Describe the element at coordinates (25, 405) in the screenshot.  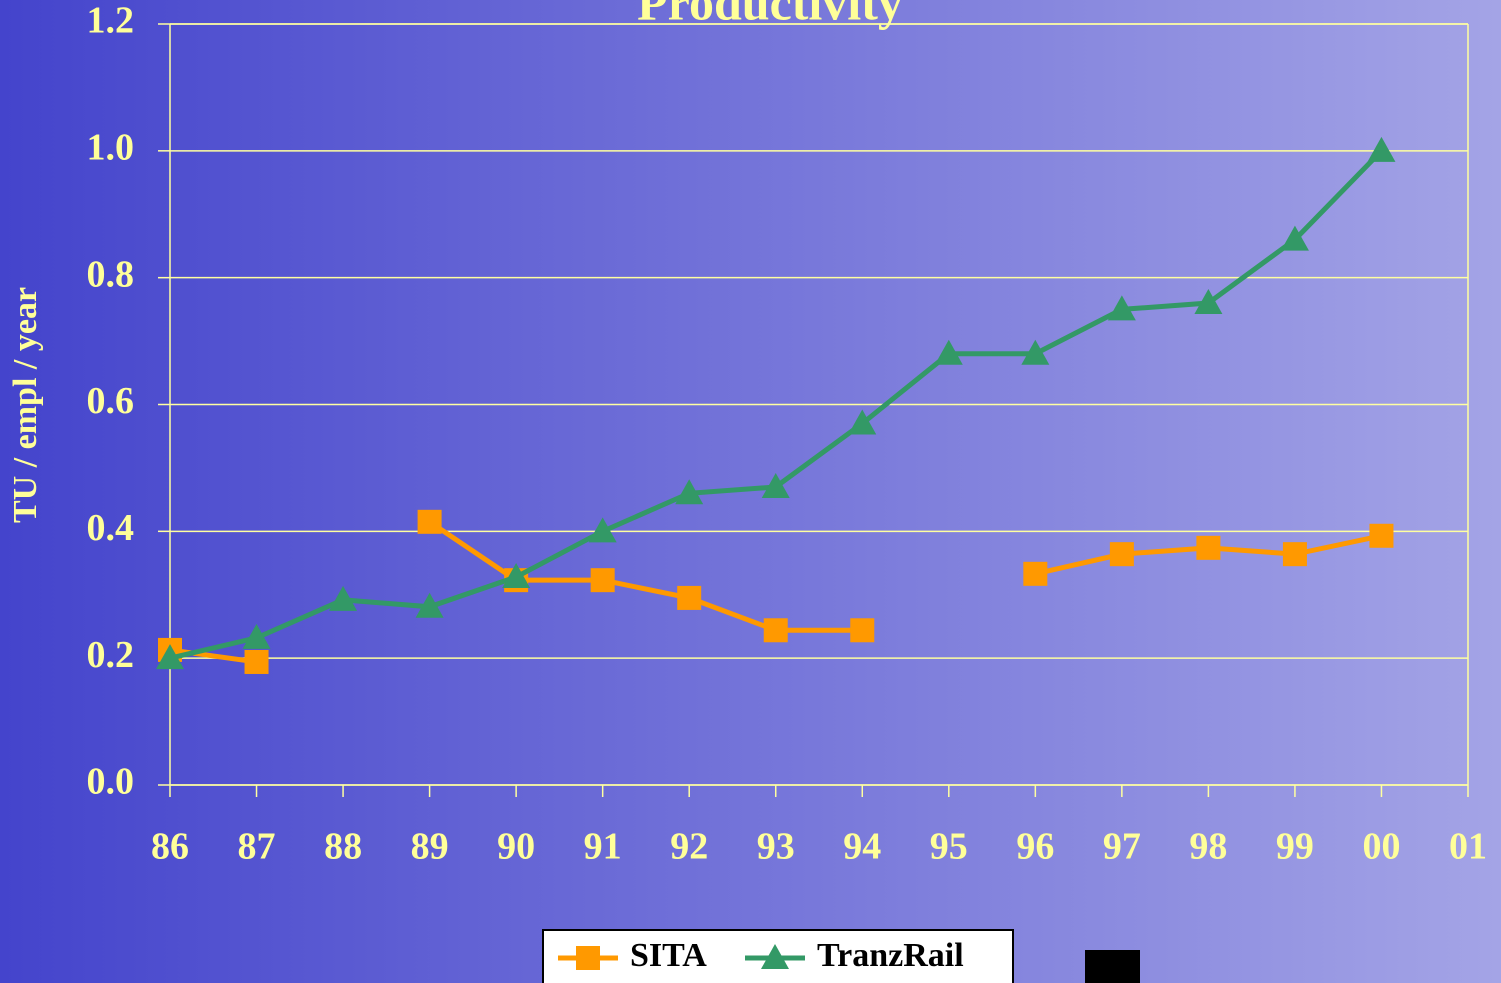
I see `y-axis-label: TU / empl / year` at that location.